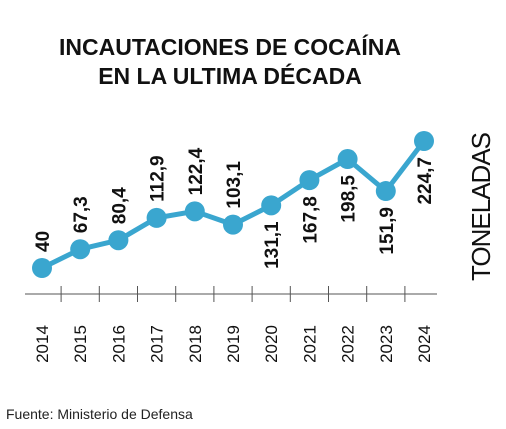  I want to click on x-tick-label: 2020, so click(271, 344).